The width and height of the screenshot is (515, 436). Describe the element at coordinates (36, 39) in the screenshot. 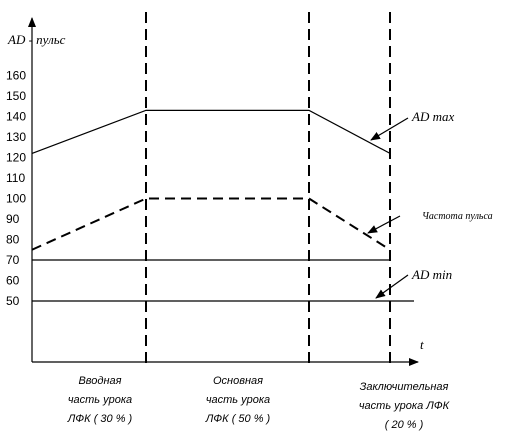

I see `y-axis-label: AD - пульс` at that location.